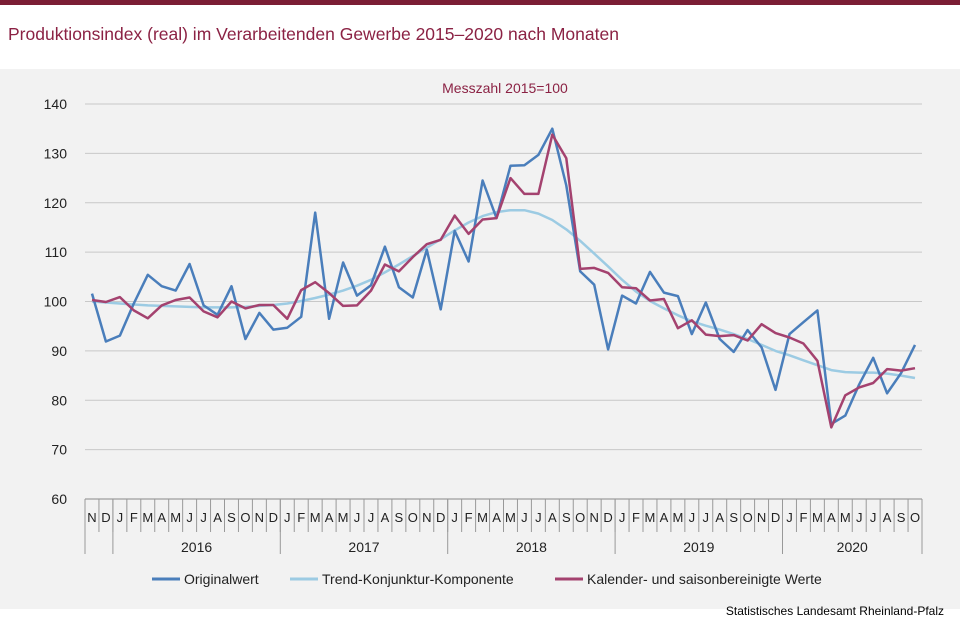 This screenshot has width=960, height=631. I want to click on source-credit: Statistisches Landesamt Rheinland-Pfalz, so click(834, 611).